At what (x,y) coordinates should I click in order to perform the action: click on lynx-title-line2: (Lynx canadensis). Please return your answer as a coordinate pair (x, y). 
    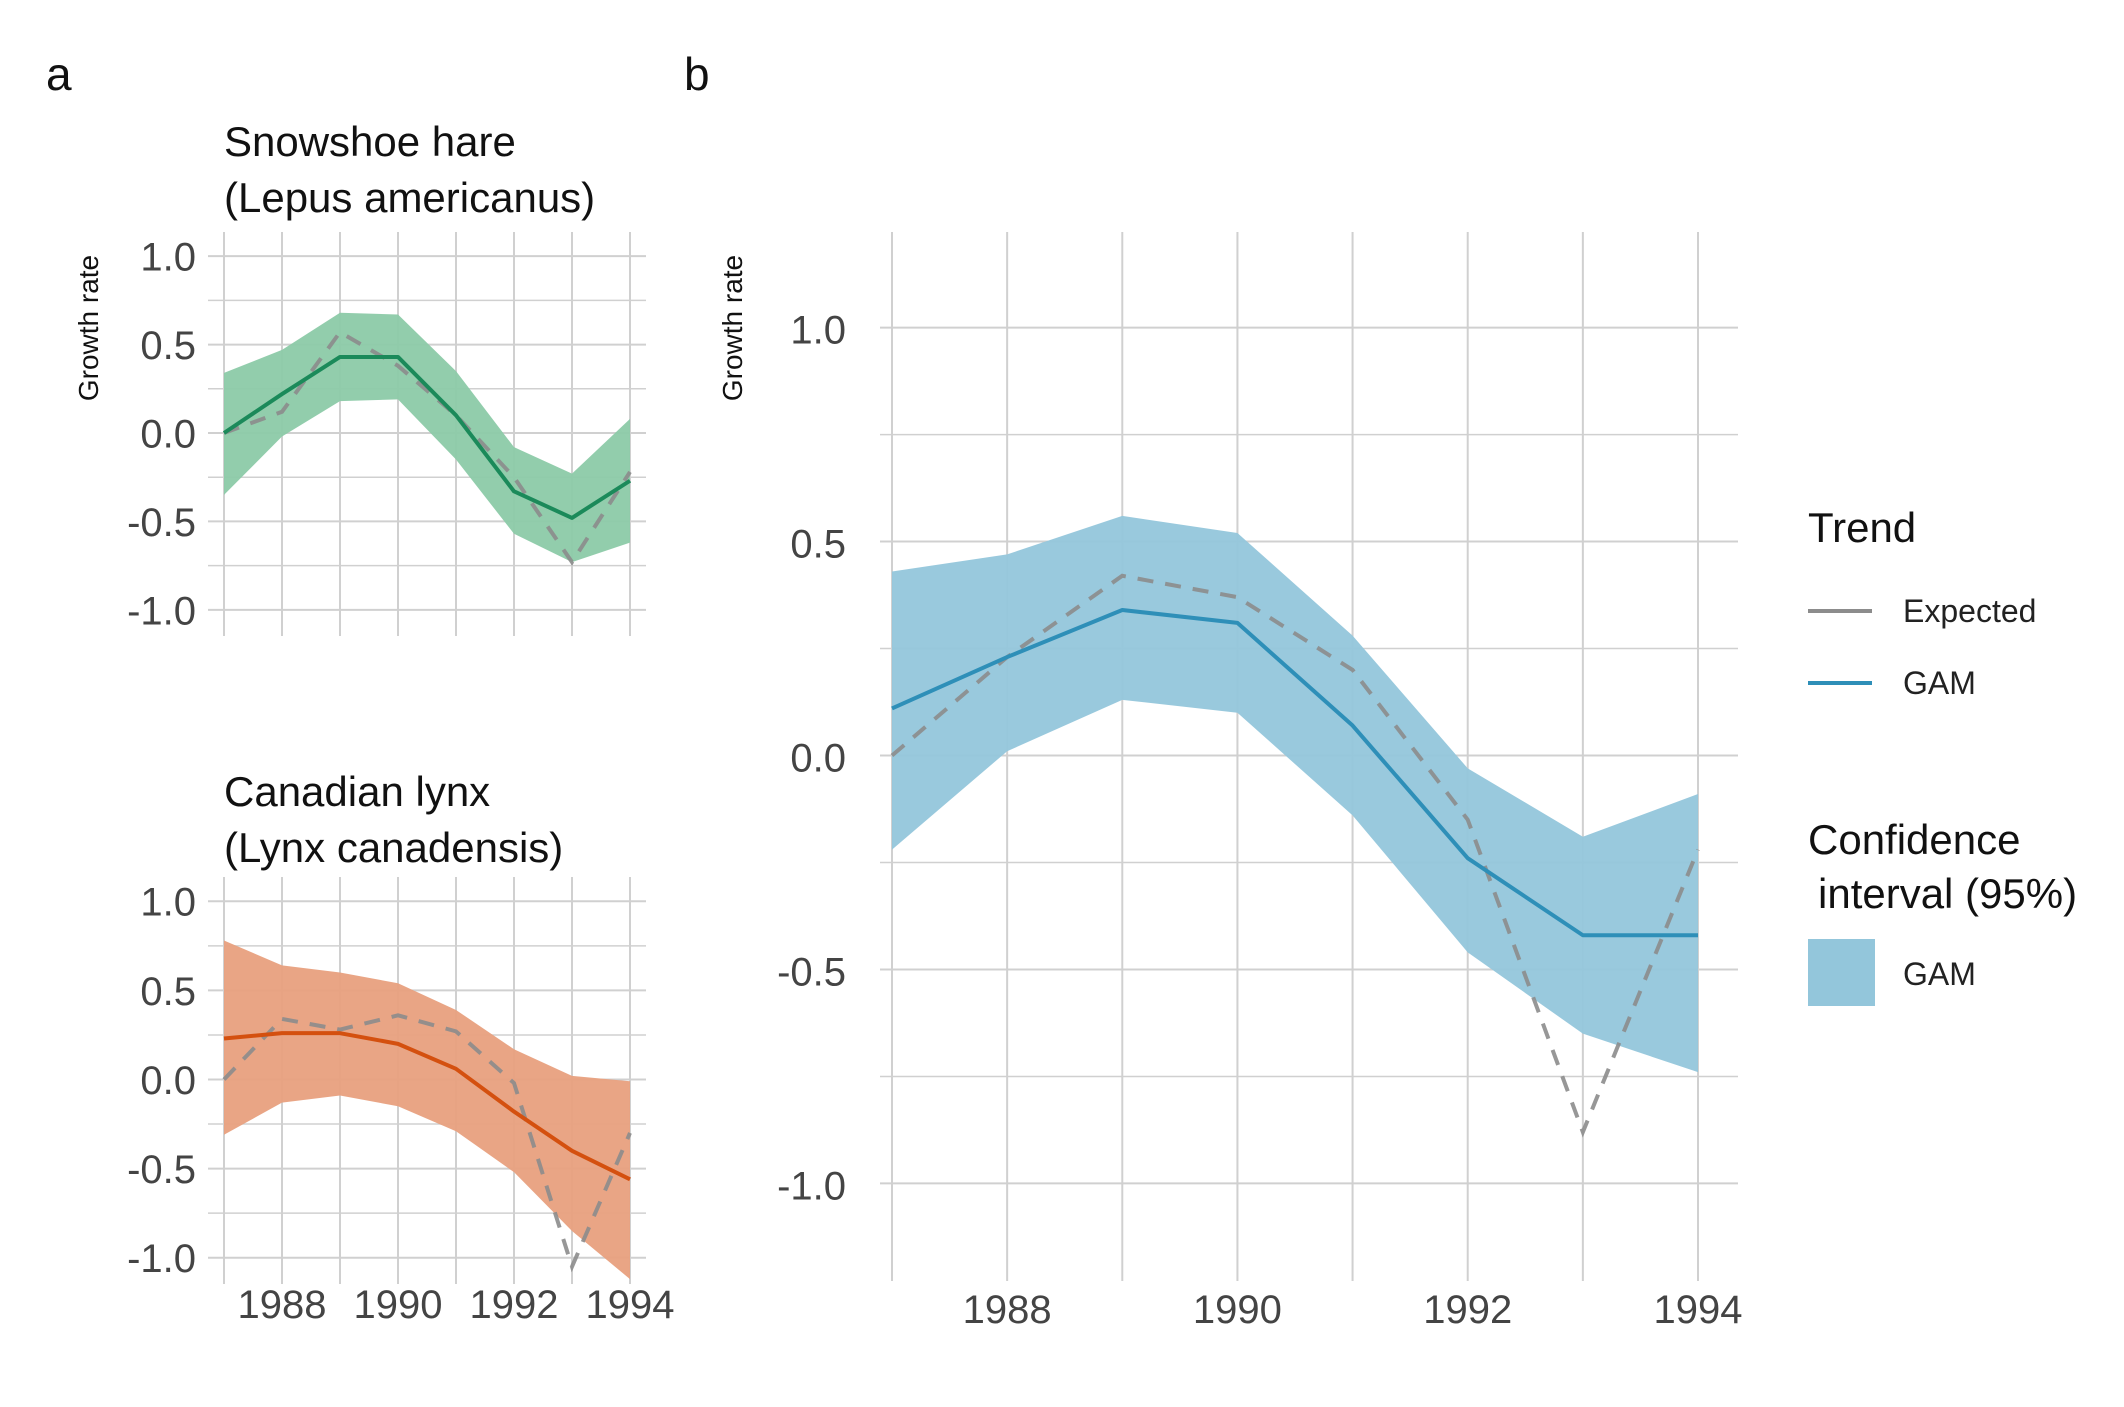
    Looking at the image, I should click on (393, 847).